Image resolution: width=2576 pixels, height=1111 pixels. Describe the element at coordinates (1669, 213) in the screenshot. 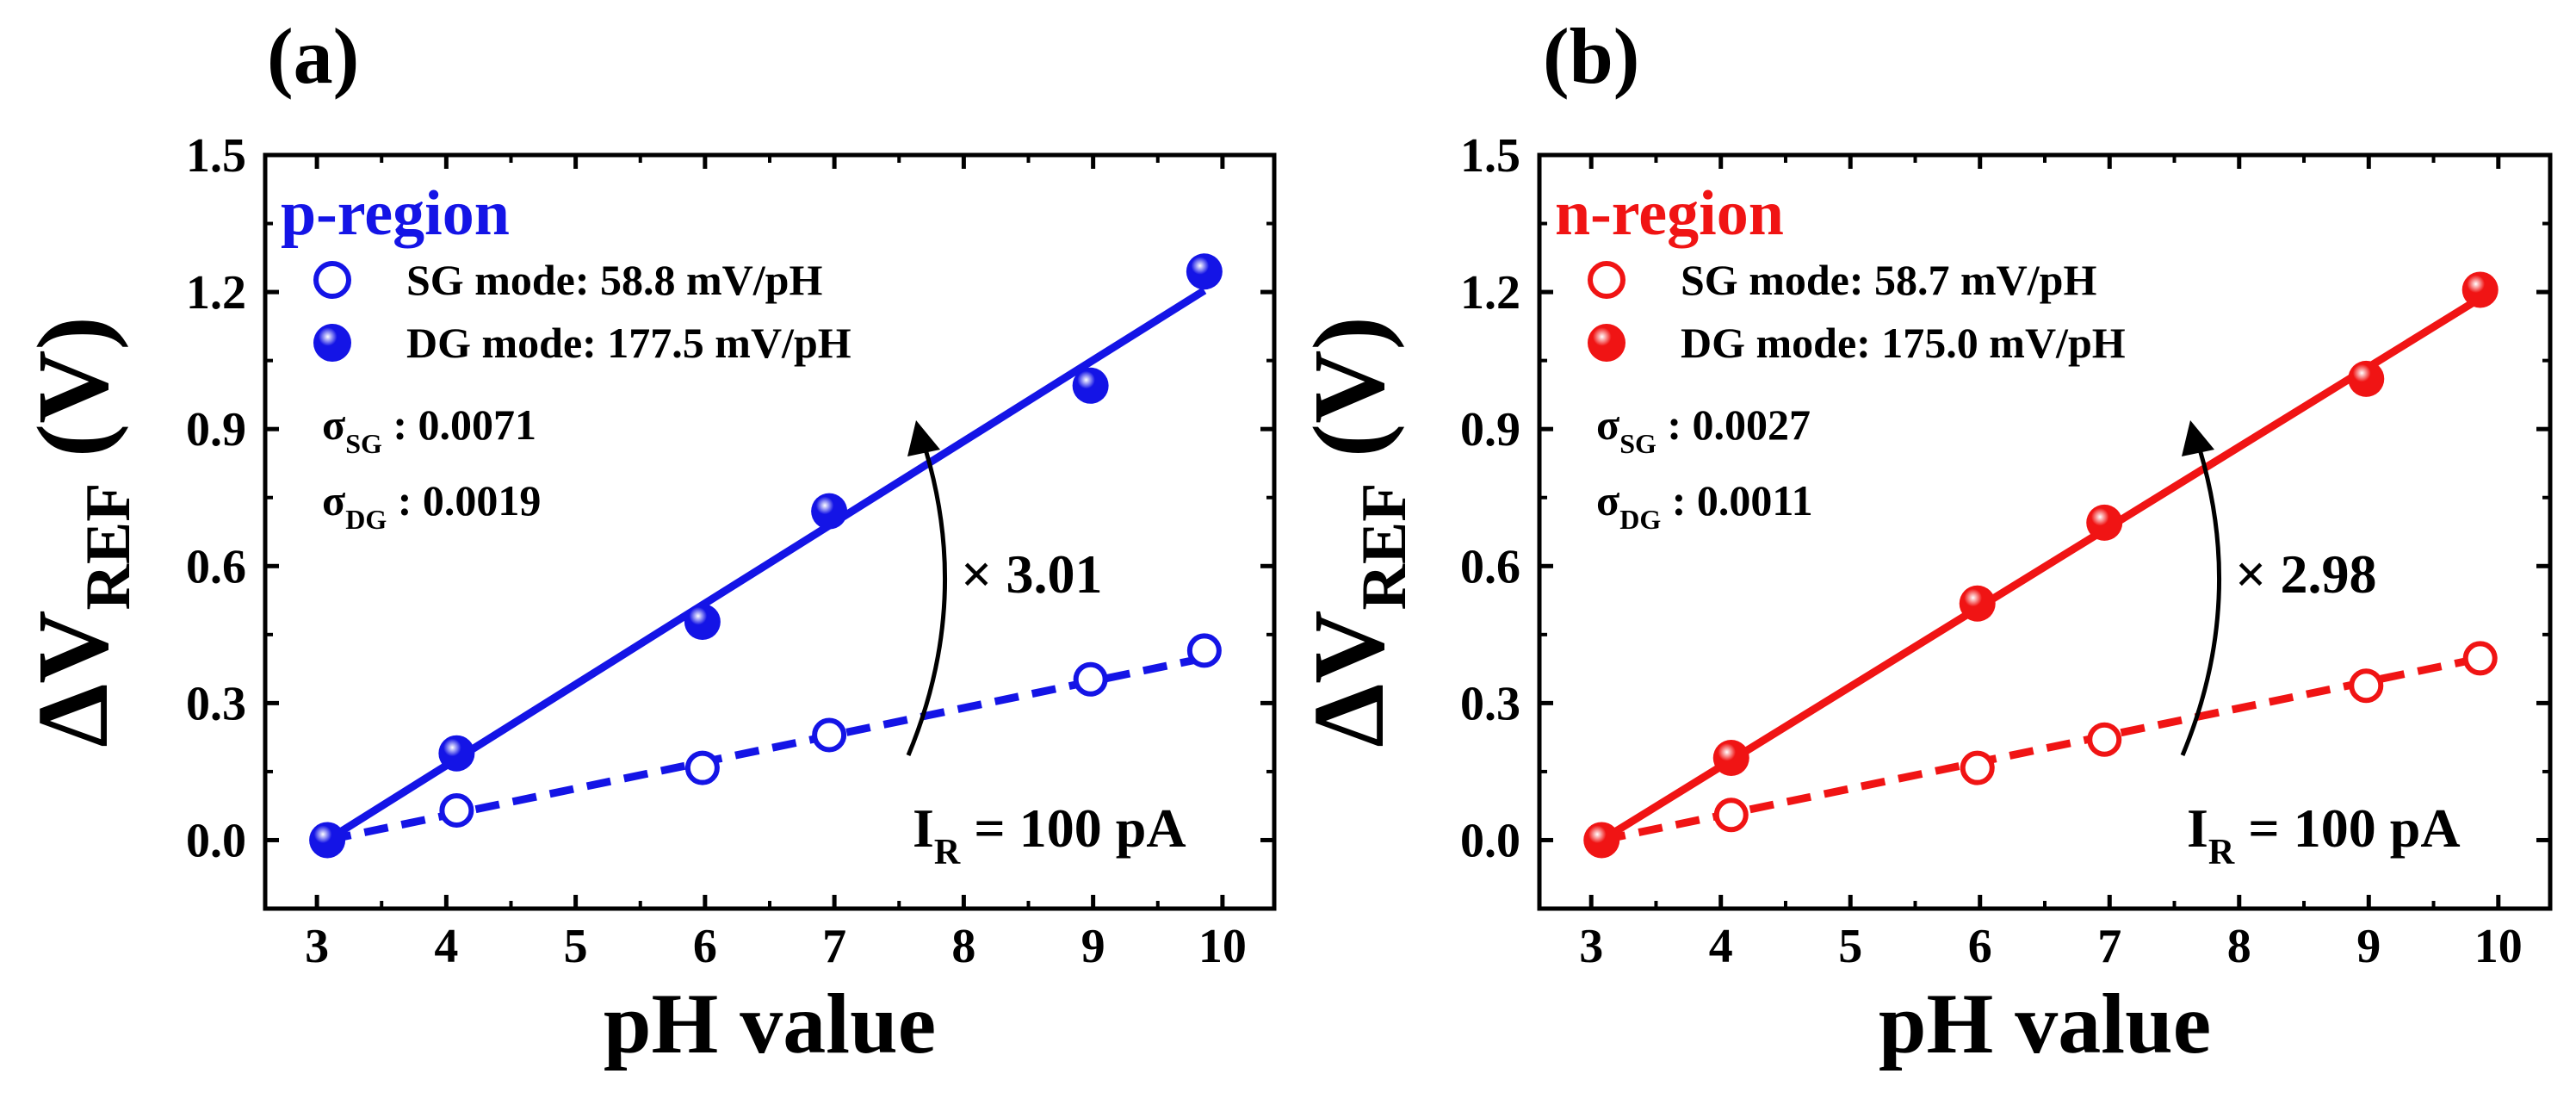

I see `region-title: n-region` at that location.